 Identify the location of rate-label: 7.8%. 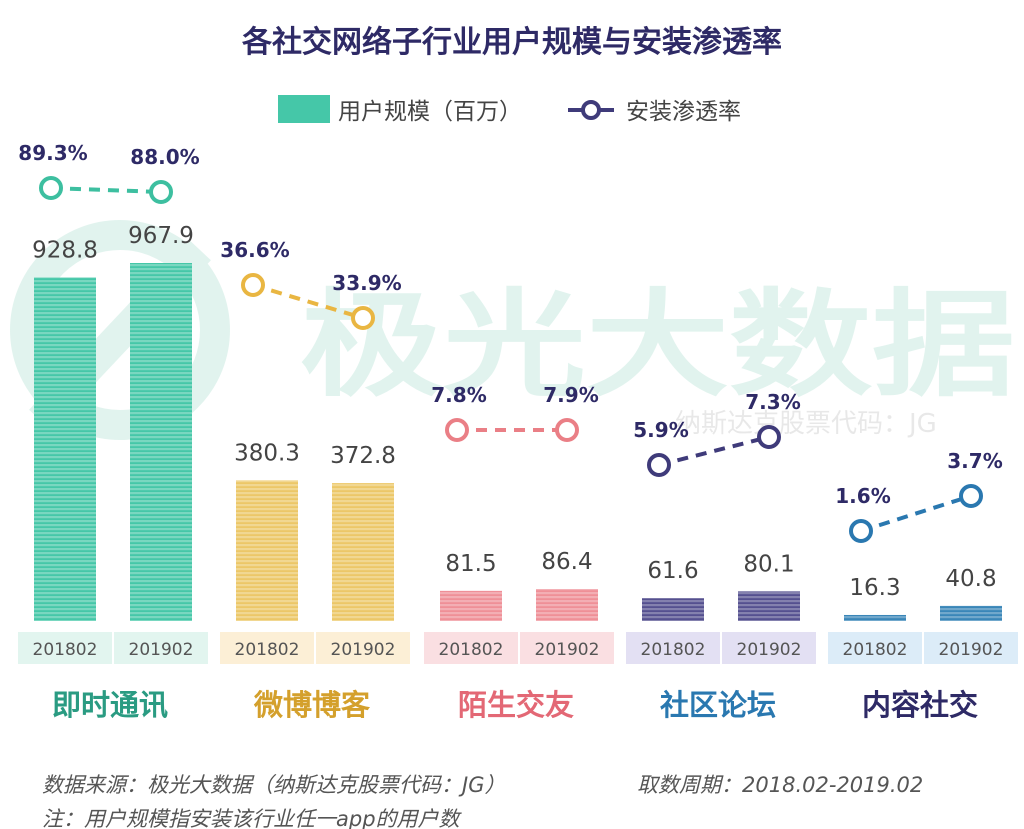
(458, 395).